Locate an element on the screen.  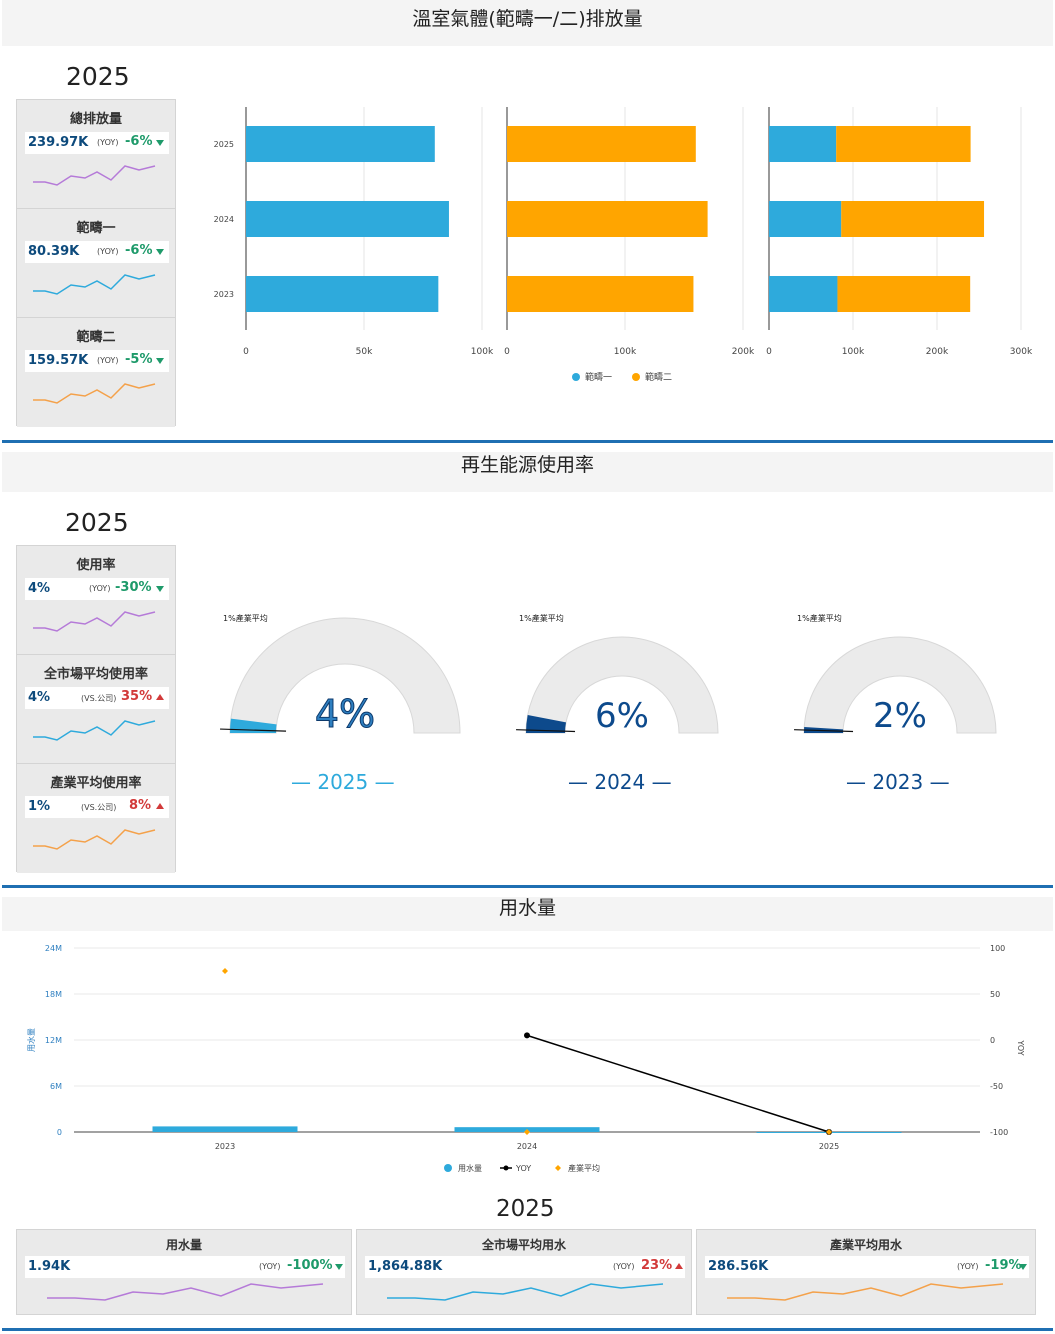
kpi-value-row: 4% (YOY) -30% is located at coordinates (97, 589).